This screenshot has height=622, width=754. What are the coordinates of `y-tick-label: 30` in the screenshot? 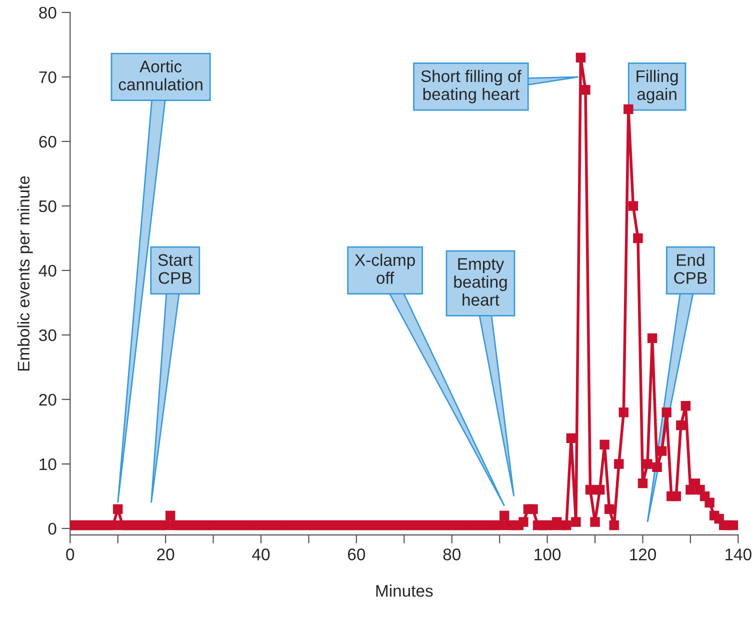 It's located at (47, 335).